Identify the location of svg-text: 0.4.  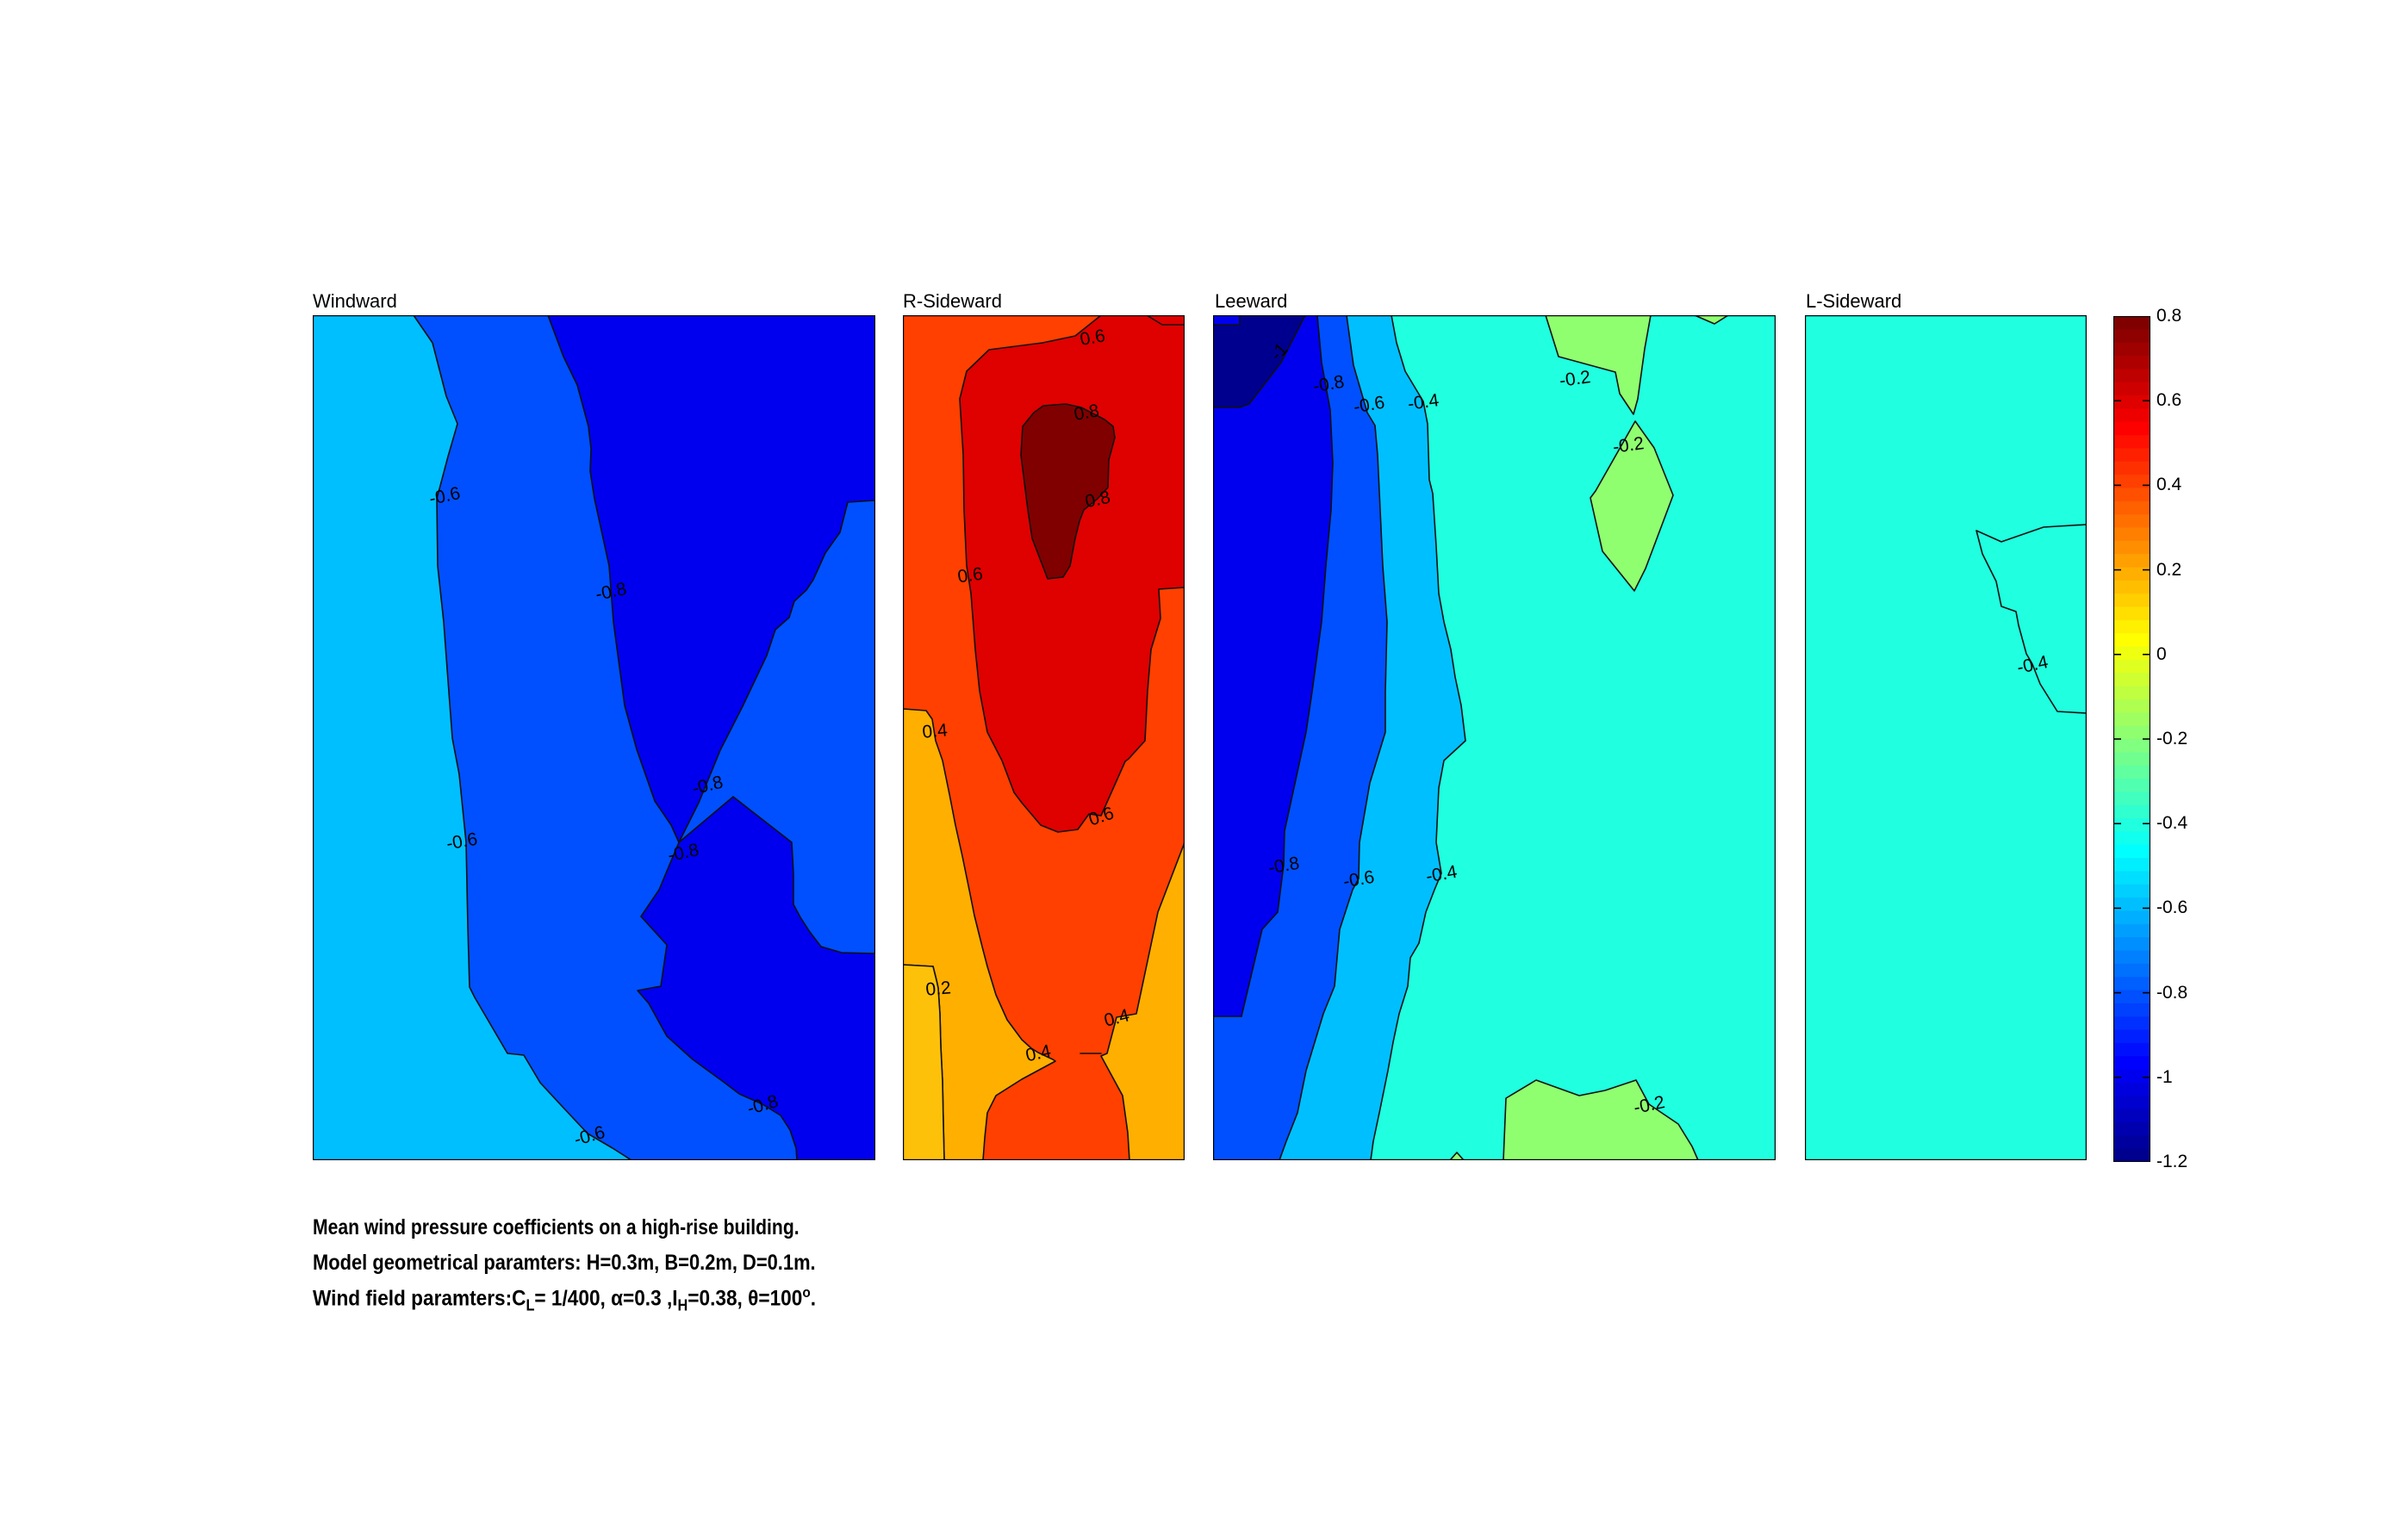
(936, 731).